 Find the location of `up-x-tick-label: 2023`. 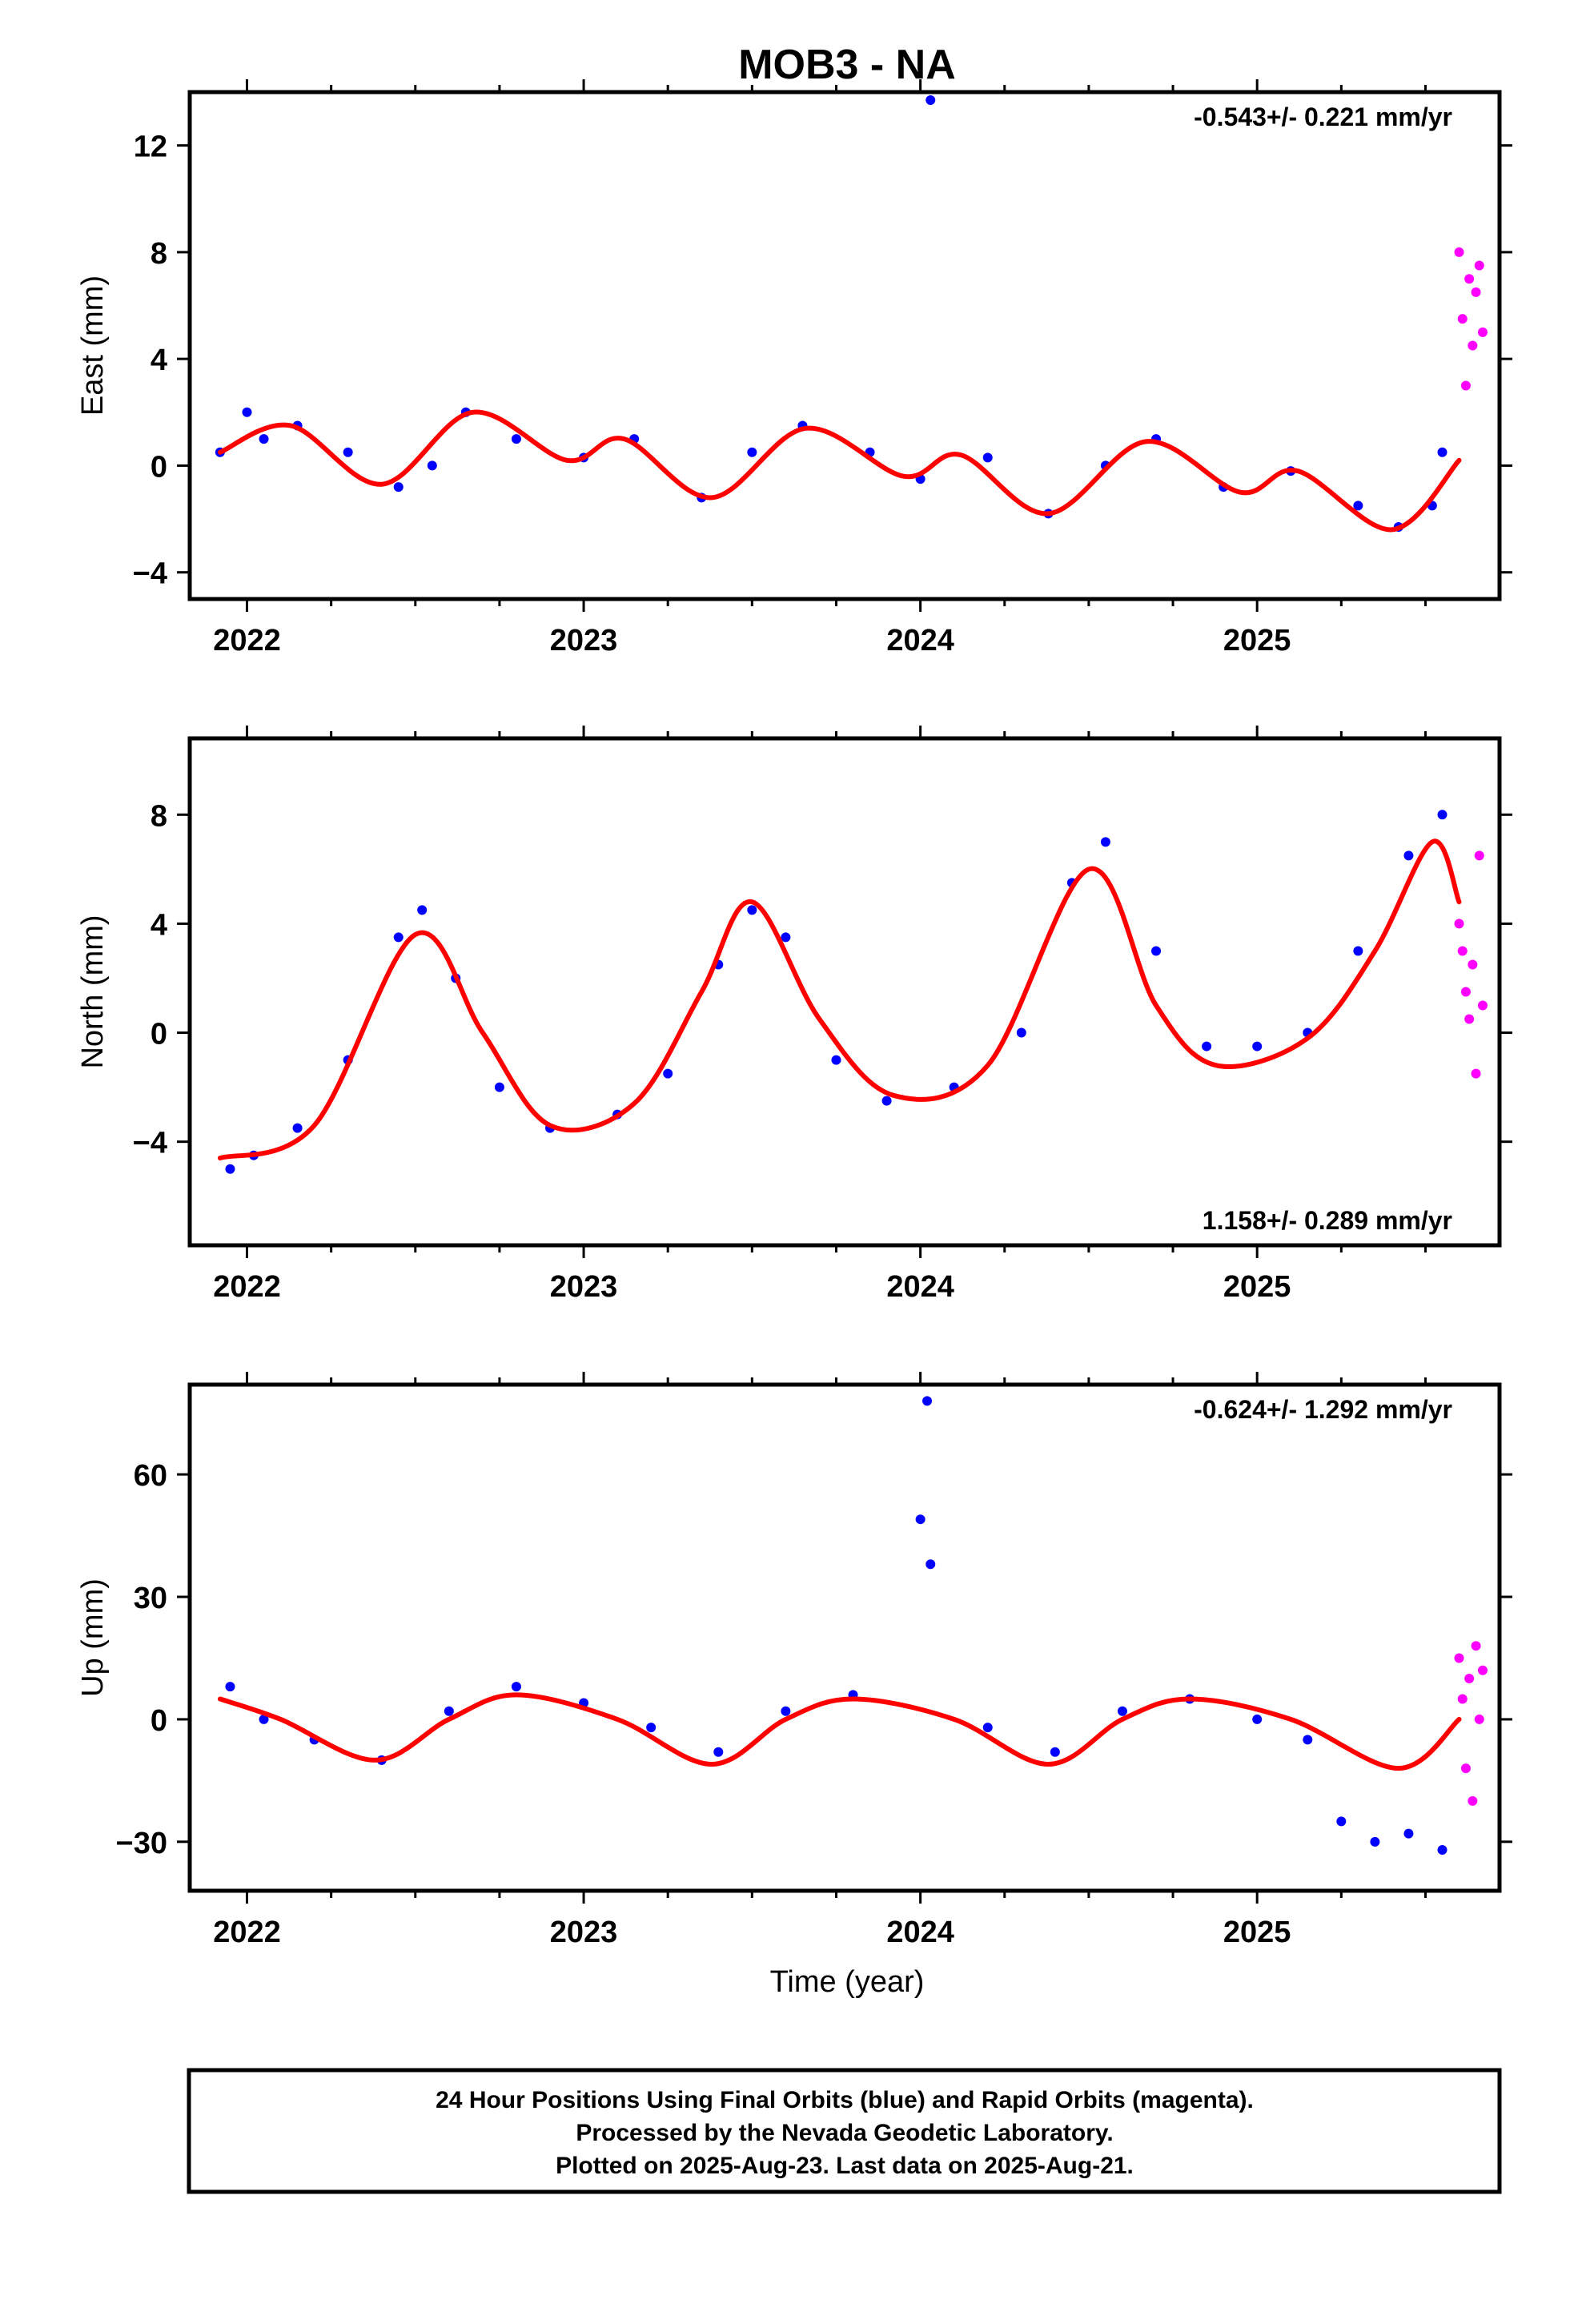

up-x-tick-label: 2023 is located at coordinates (584, 1932).